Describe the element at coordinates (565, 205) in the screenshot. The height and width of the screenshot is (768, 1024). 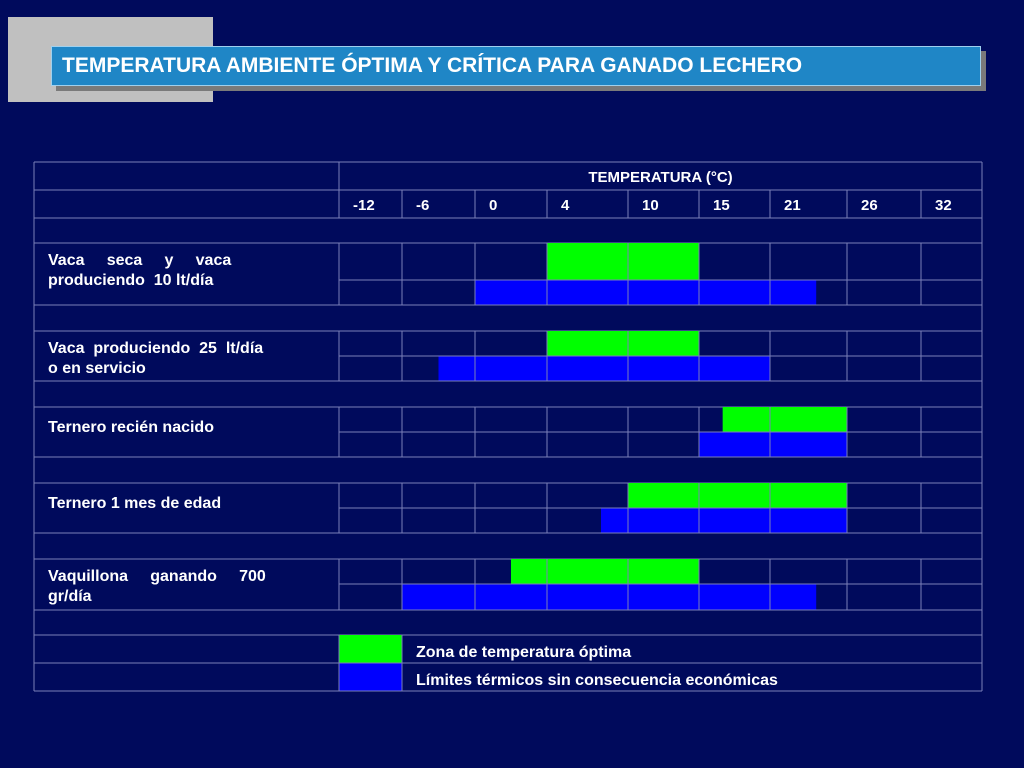
I see `tick-label: 4` at that location.